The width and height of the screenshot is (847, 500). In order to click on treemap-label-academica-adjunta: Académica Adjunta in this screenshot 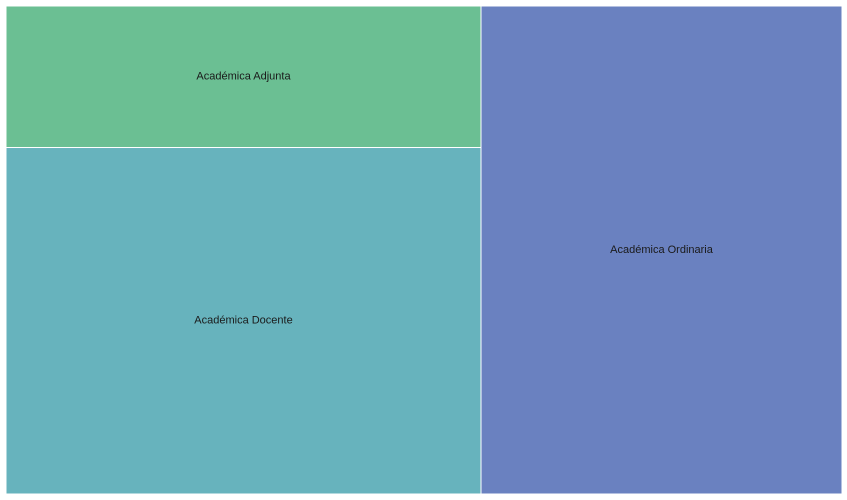, I will do `click(243, 77)`.